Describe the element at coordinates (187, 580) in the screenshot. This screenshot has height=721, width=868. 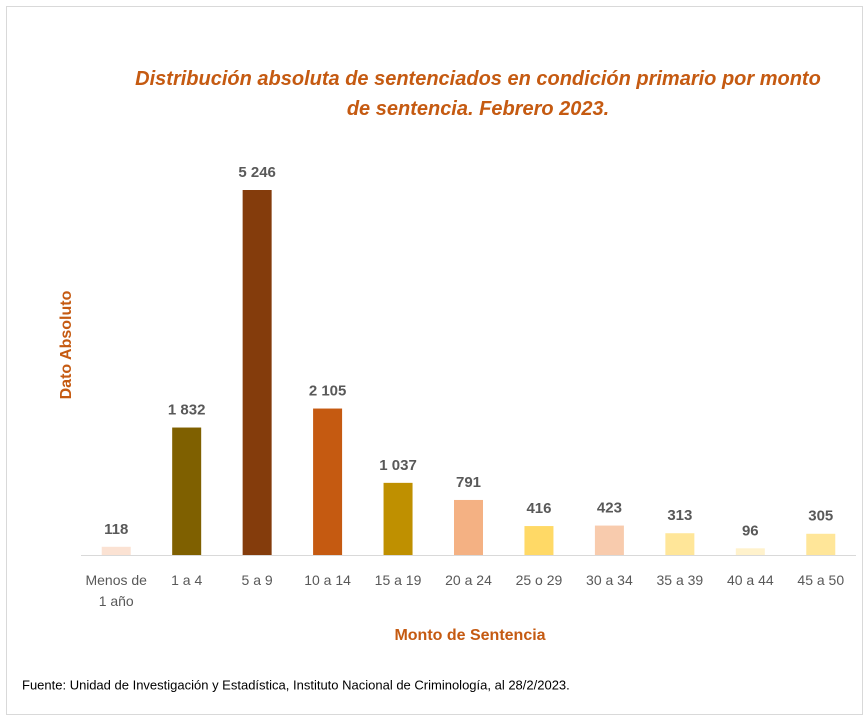
I see `x-tick-label: 1 a 4` at that location.